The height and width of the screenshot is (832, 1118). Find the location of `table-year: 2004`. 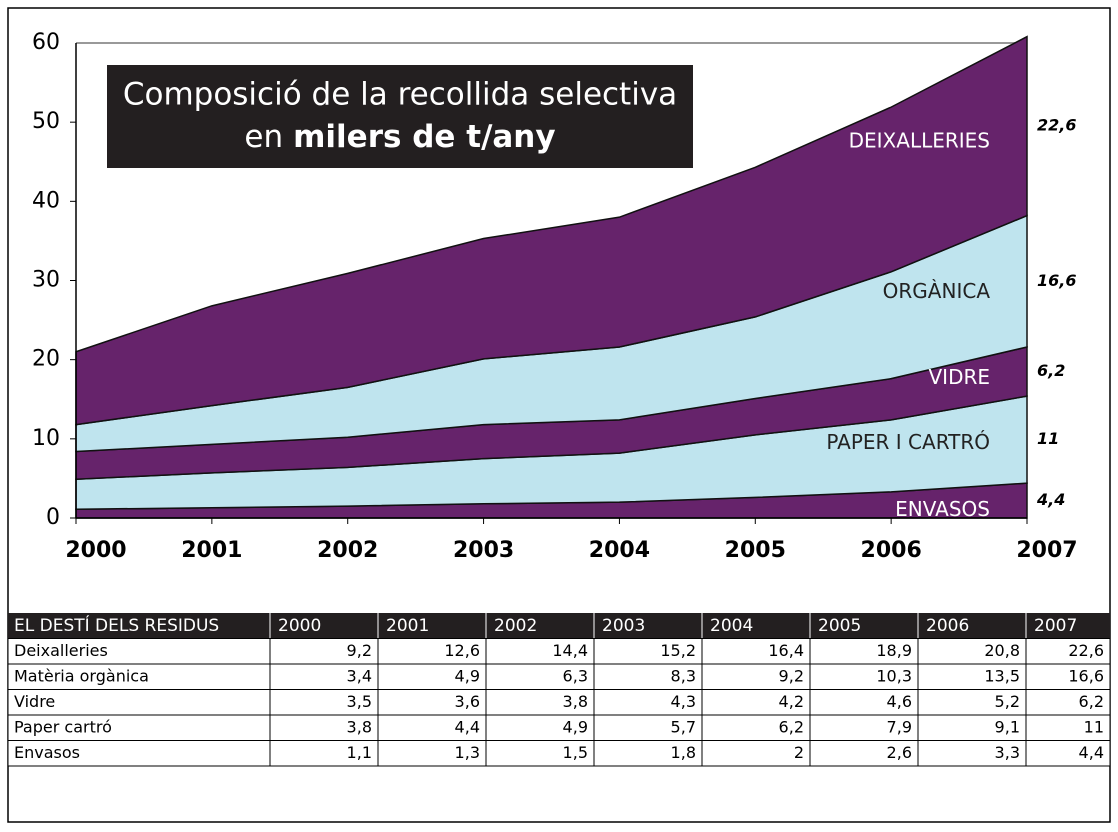

table-year: 2004 is located at coordinates (731, 626).